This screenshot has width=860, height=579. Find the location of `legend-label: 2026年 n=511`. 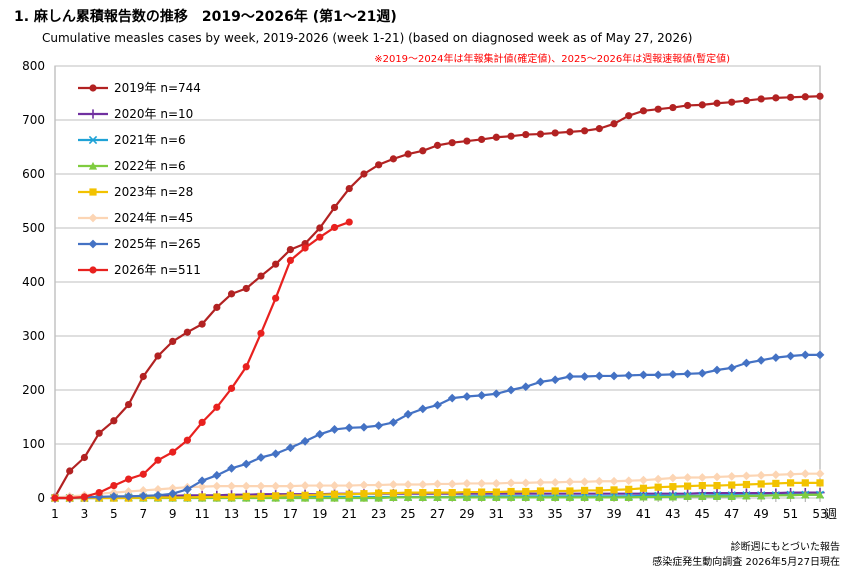

legend-label: 2026年 n=511 is located at coordinates (157, 270).